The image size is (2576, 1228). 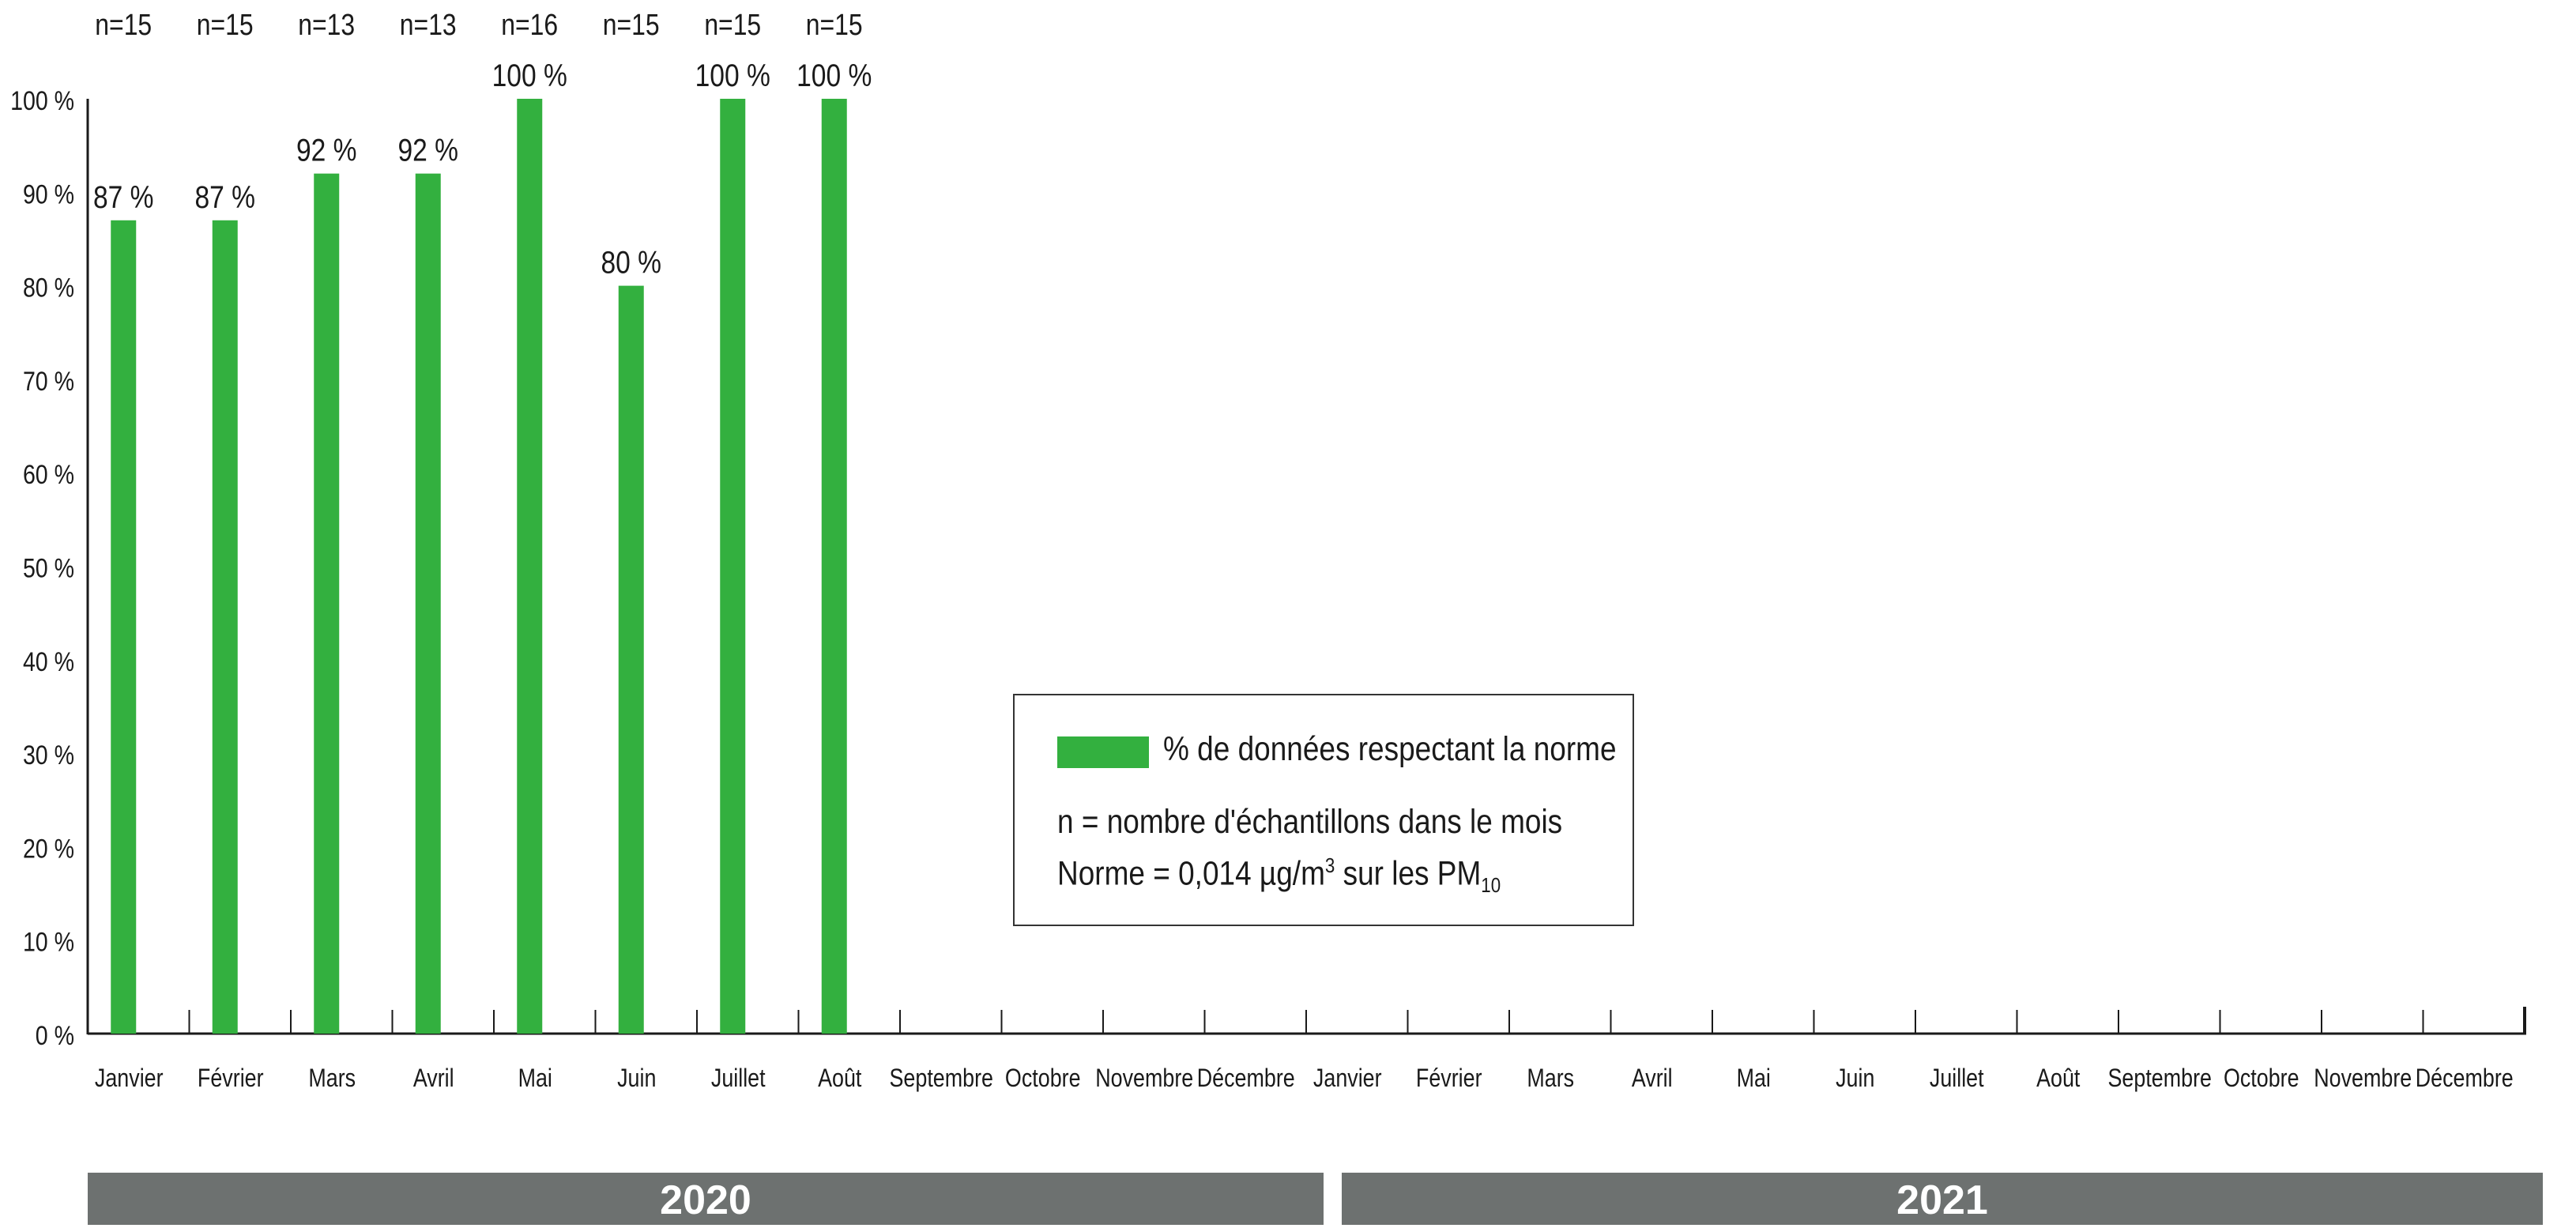 I want to click on x-label-17: Mai, so click(x=1754, y=1078).